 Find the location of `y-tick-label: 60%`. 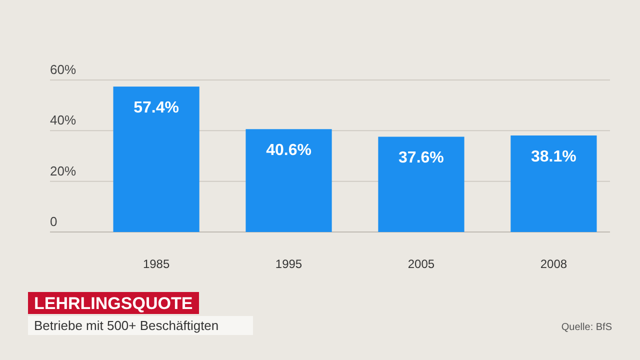

y-tick-label: 60% is located at coordinates (63, 69).